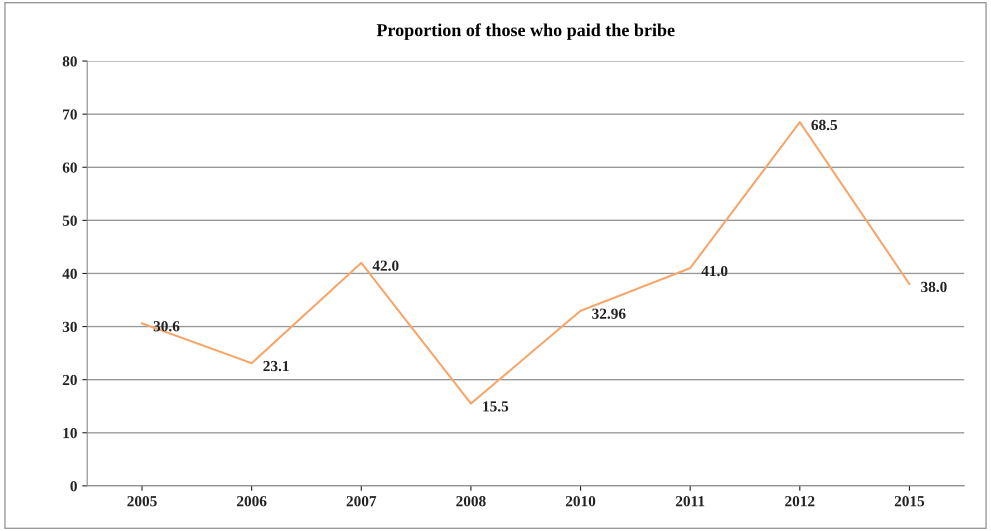  What do you see at coordinates (69, 273) in the screenshot?
I see `y-tick-label: 40` at bounding box center [69, 273].